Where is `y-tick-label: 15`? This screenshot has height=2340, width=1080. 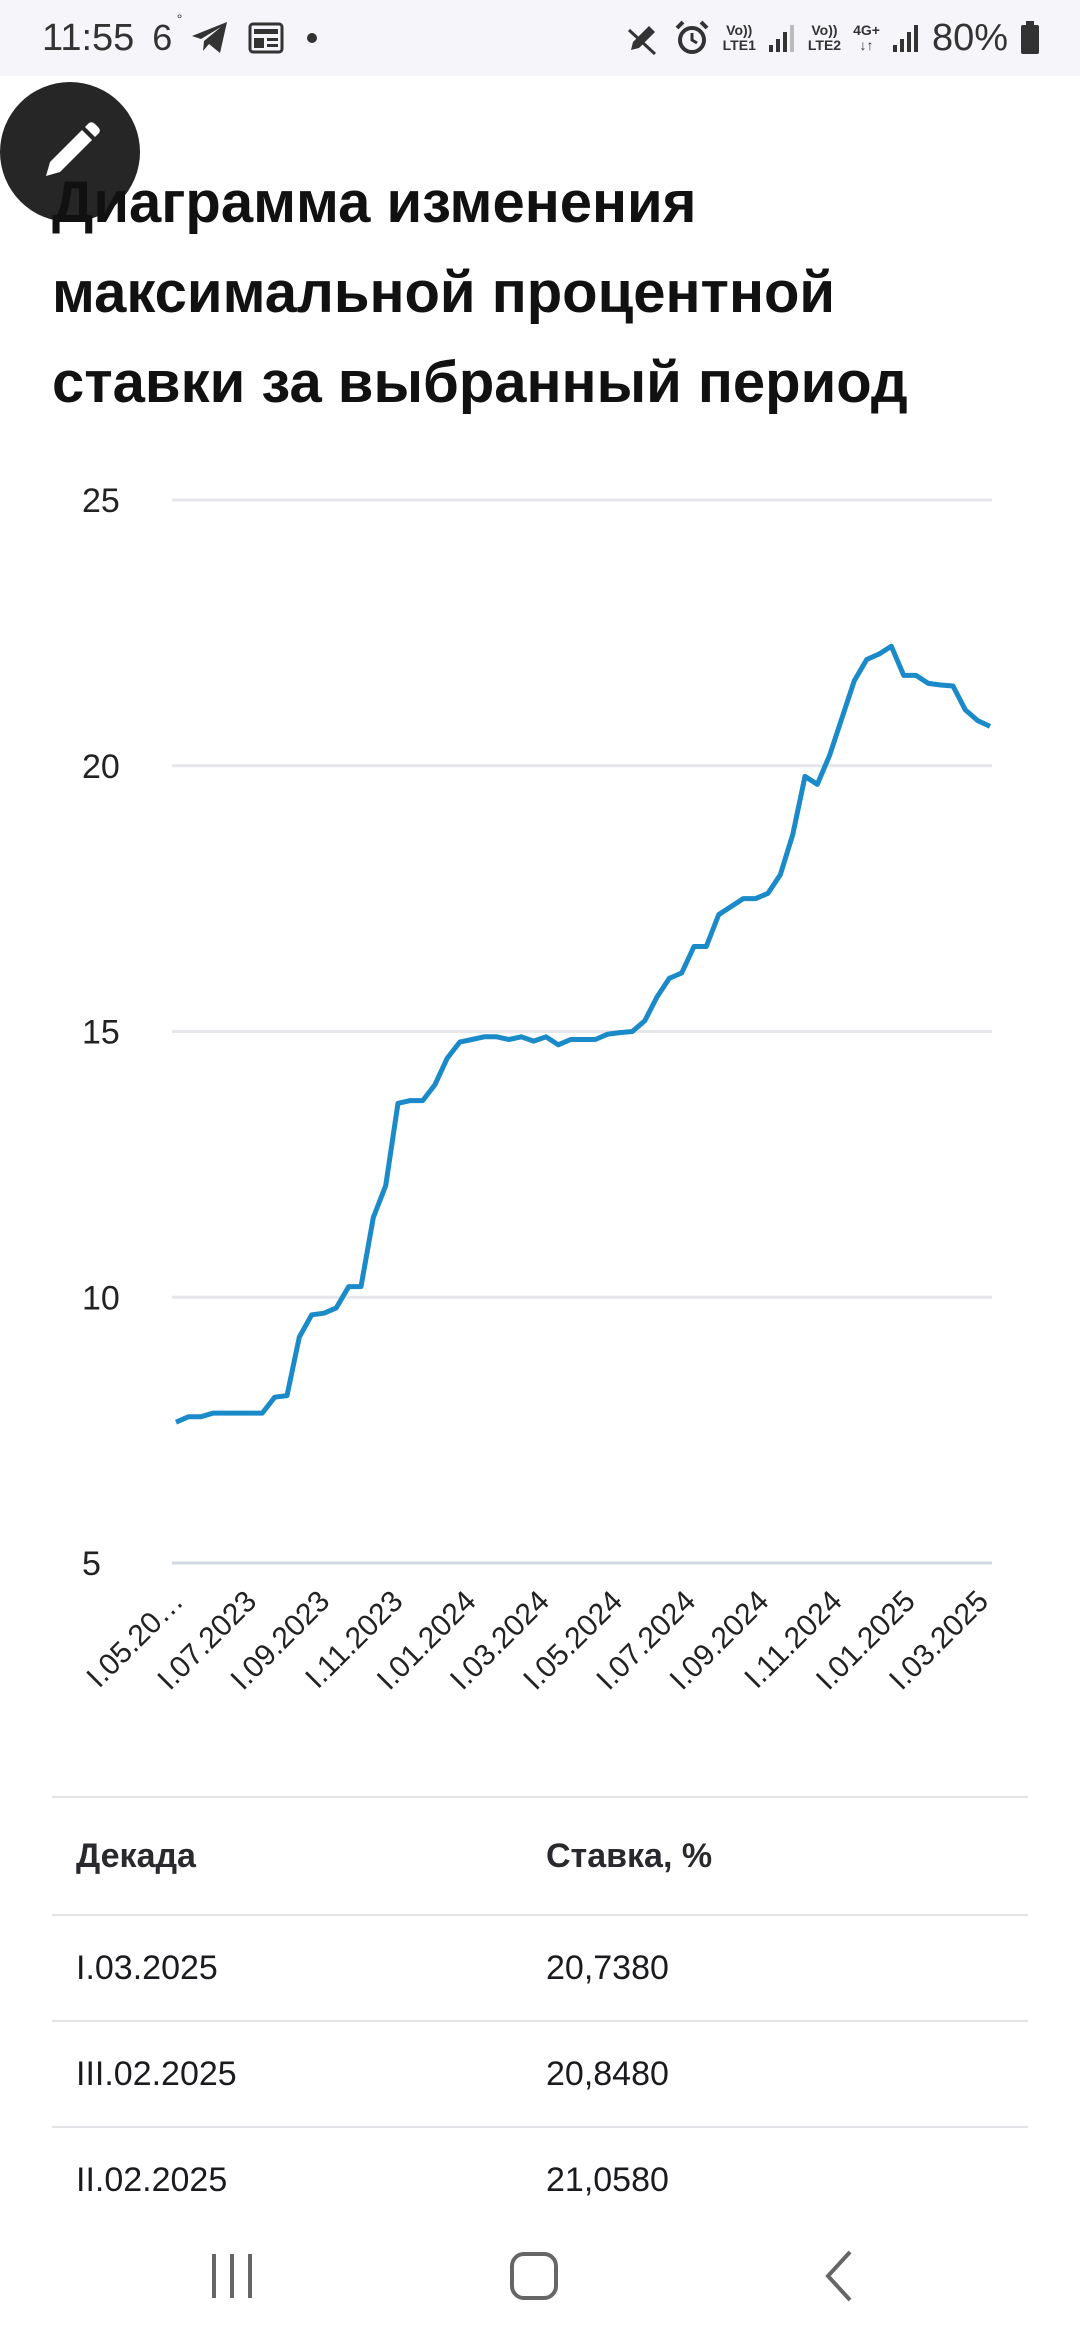 y-tick-label: 15 is located at coordinates (101, 1033).